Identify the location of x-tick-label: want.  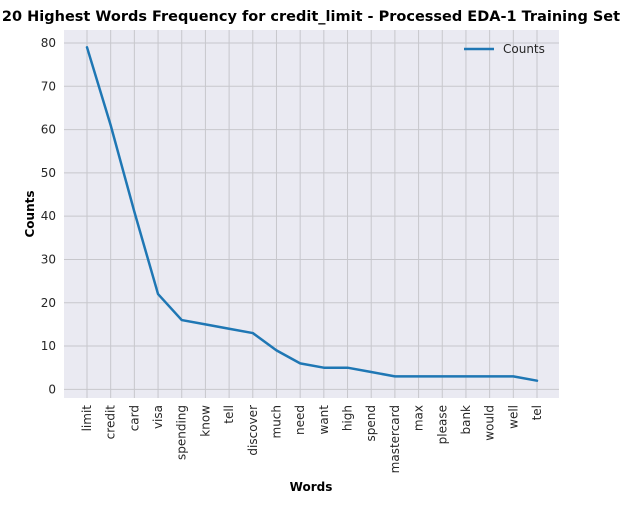
(324, 420).